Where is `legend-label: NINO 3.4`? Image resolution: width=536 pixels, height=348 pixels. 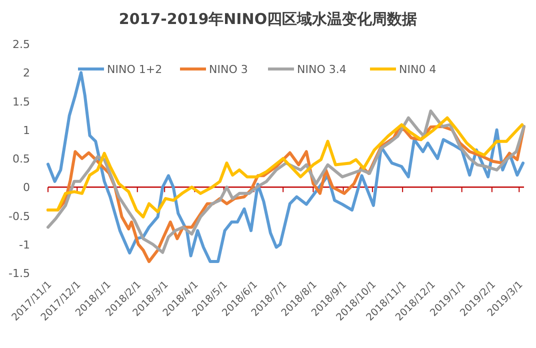
legend-label: NINO 3.4 is located at coordinates (321, 69).